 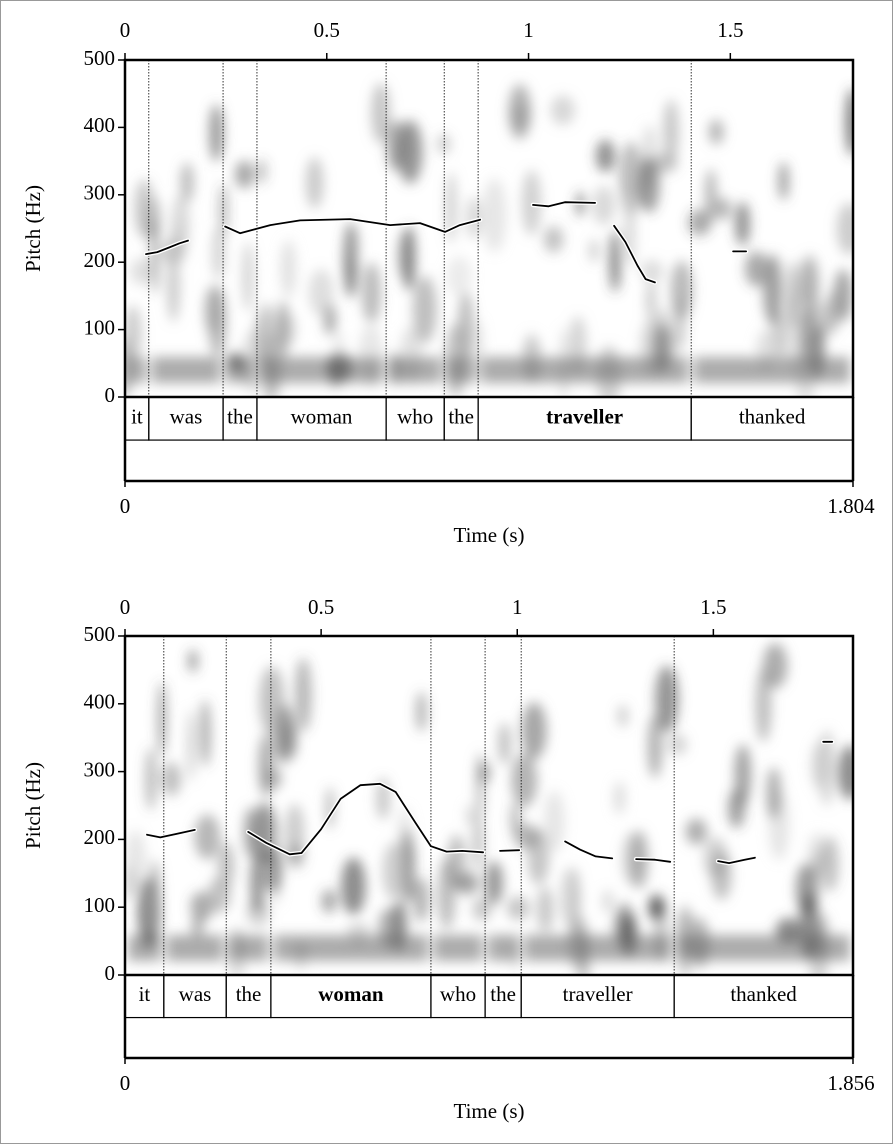 I want to click on y-tick-label: 400, so click(x=100, y=702).